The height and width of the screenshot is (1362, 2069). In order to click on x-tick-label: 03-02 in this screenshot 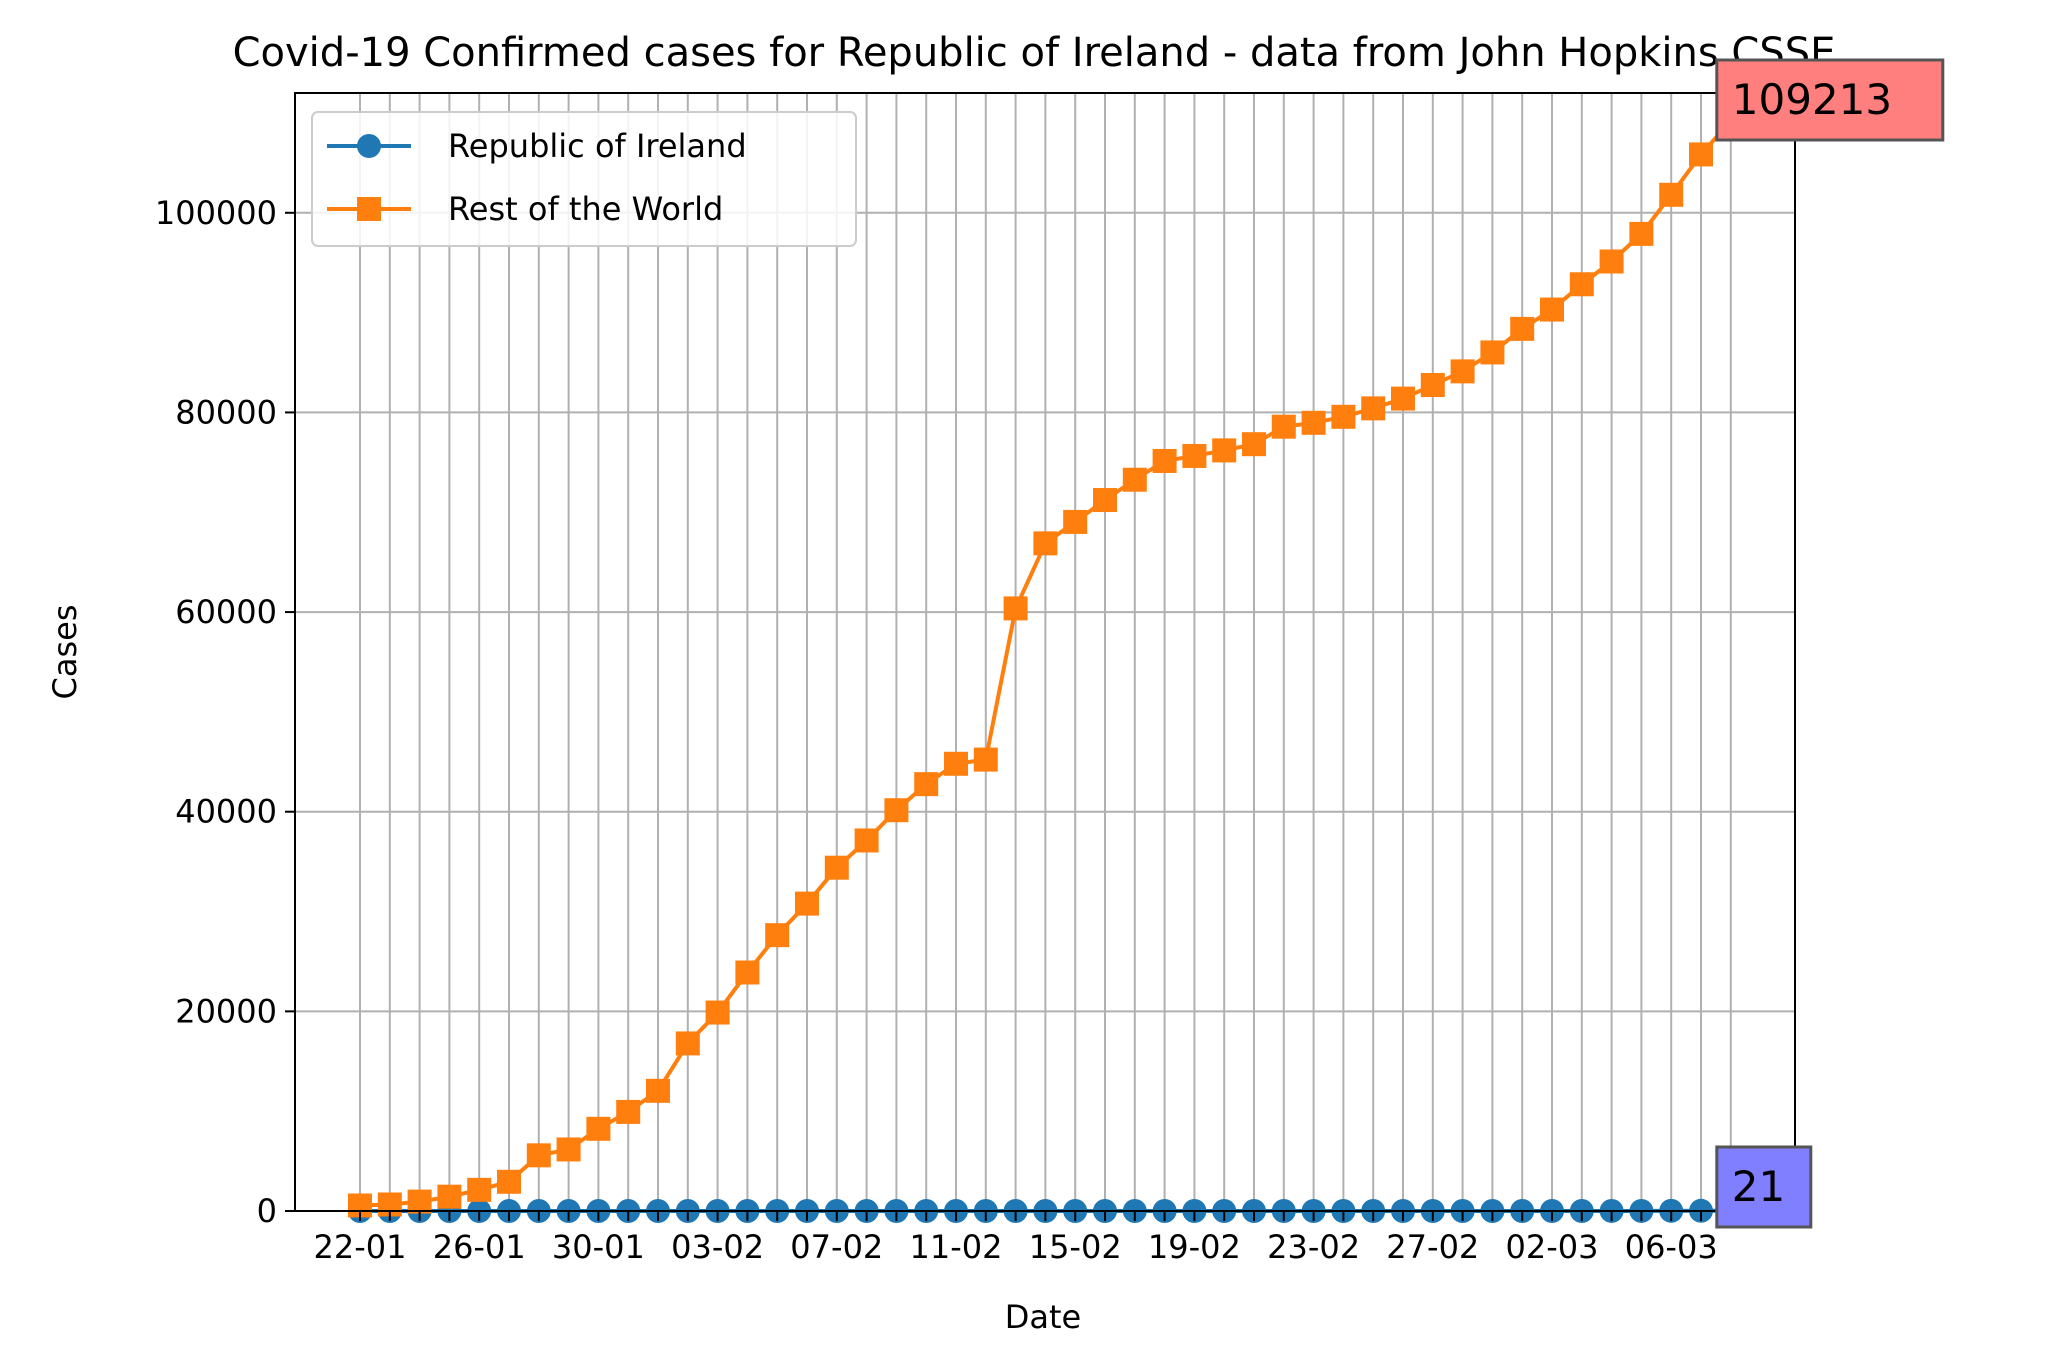, I will do `click(717, 1247)`.